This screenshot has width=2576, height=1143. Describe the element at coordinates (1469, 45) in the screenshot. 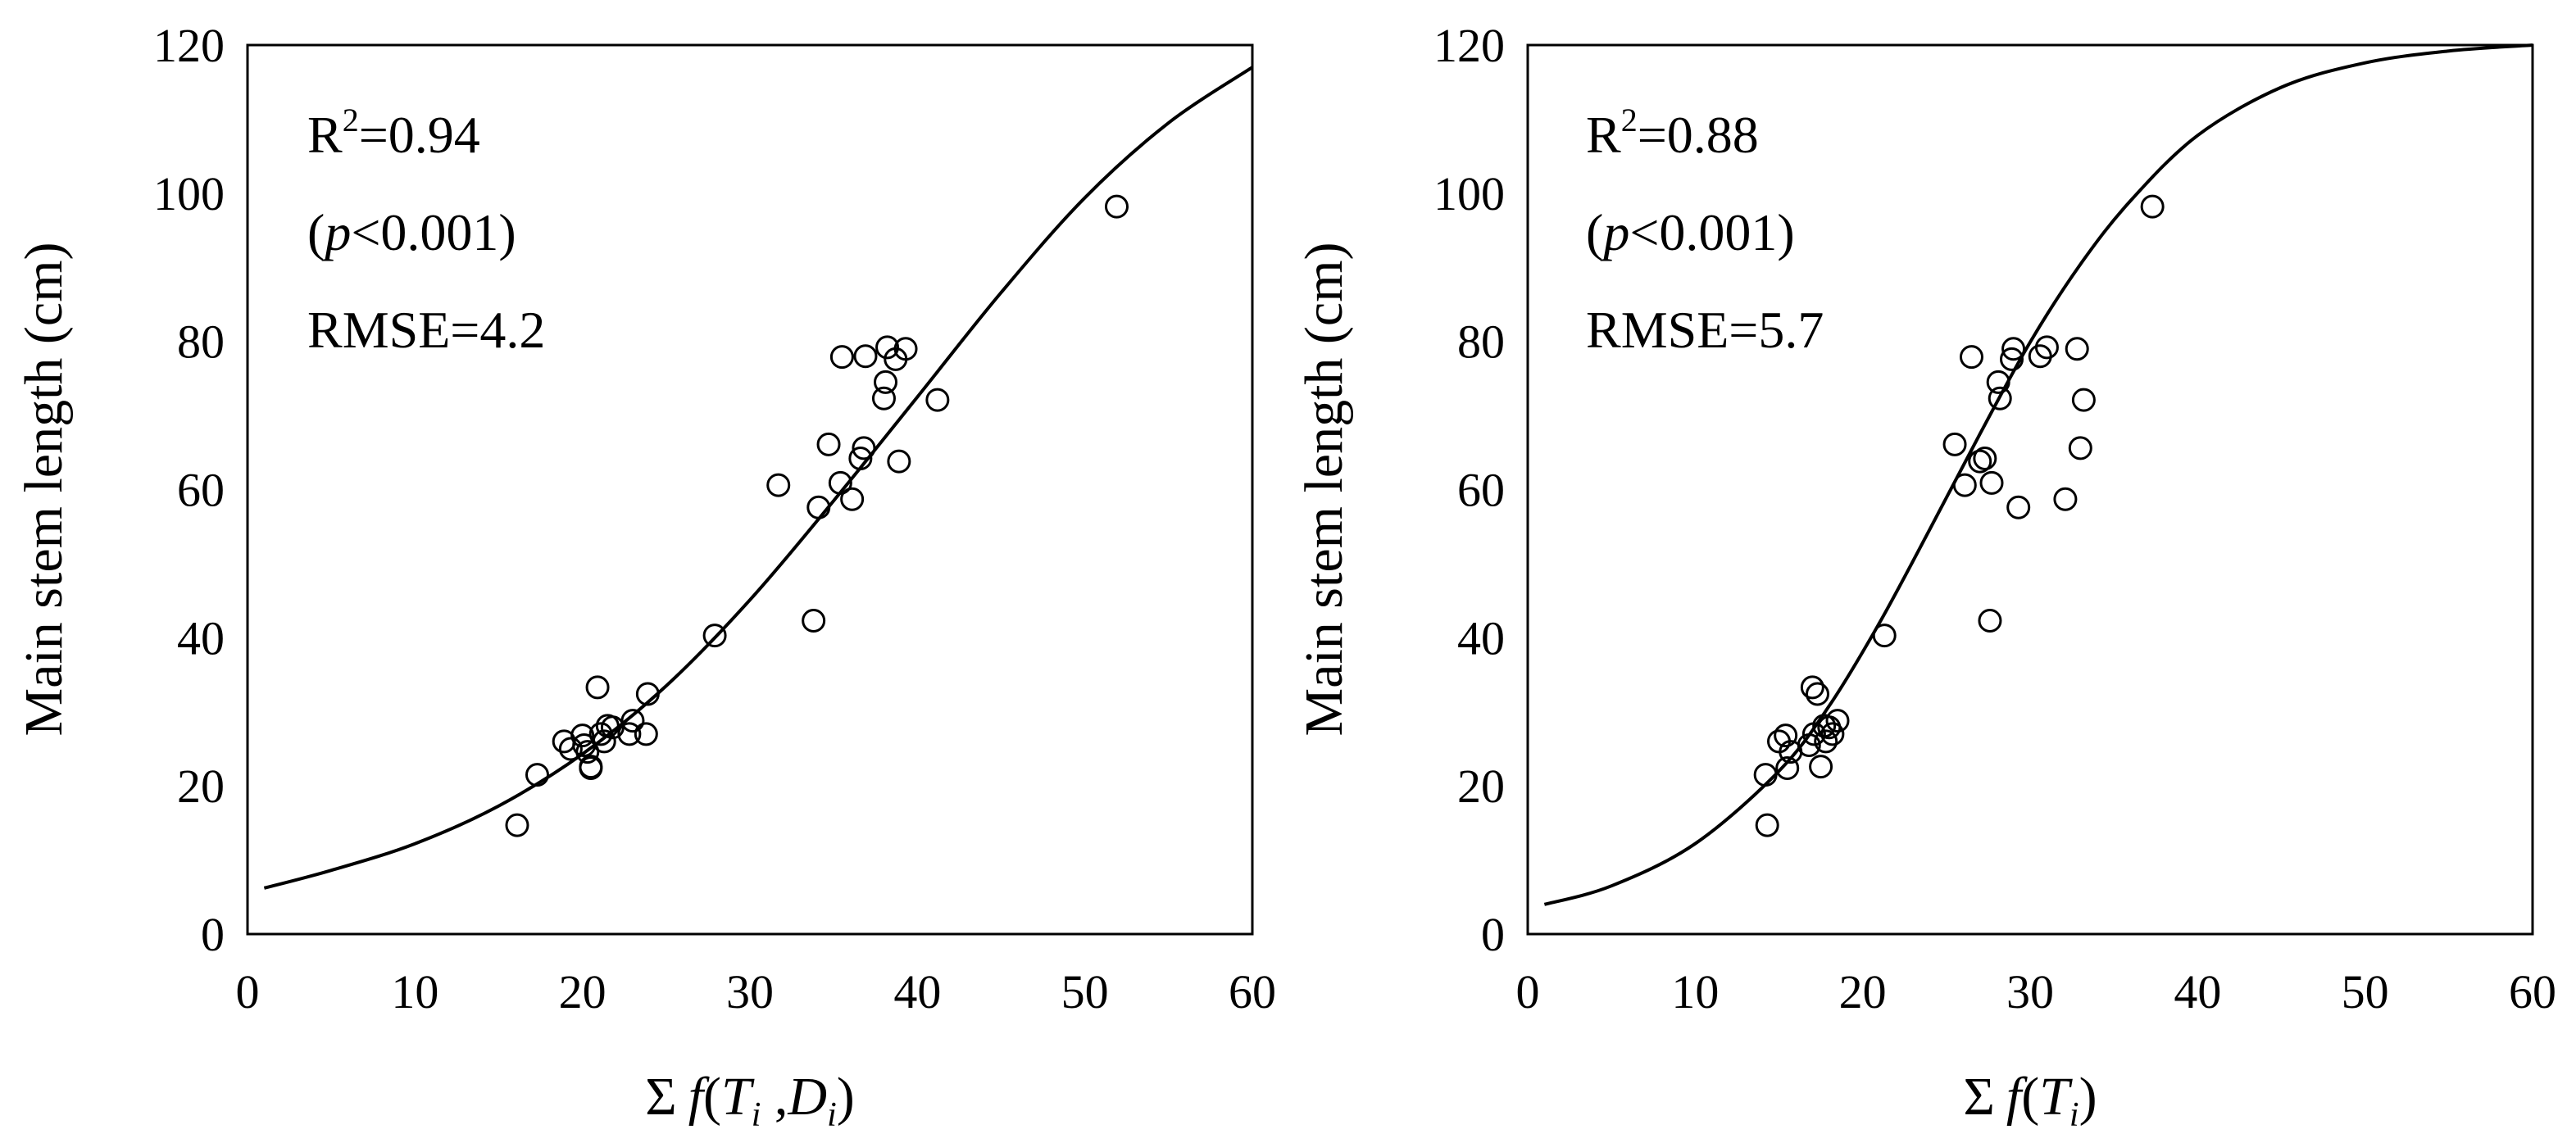

I see `right-y-tick-120: 120` at that location.